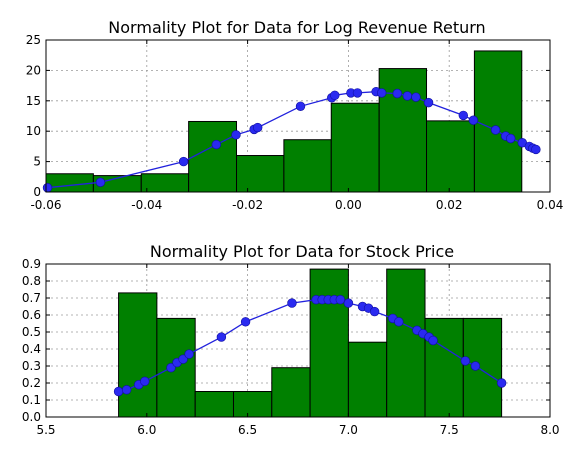 Image resolution: width=582 pixels, height=460 pixels. I want to click on x-tick-label: 7.5, so click(449, 430).